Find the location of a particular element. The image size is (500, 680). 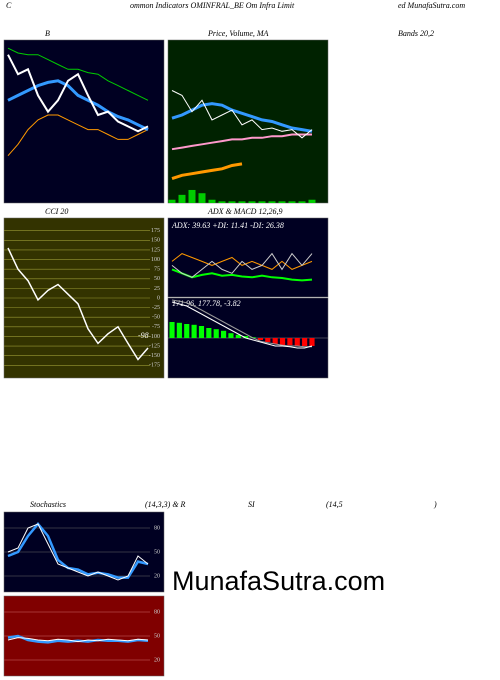

y-tick-label: 25 is located at coordinates (157, 289).